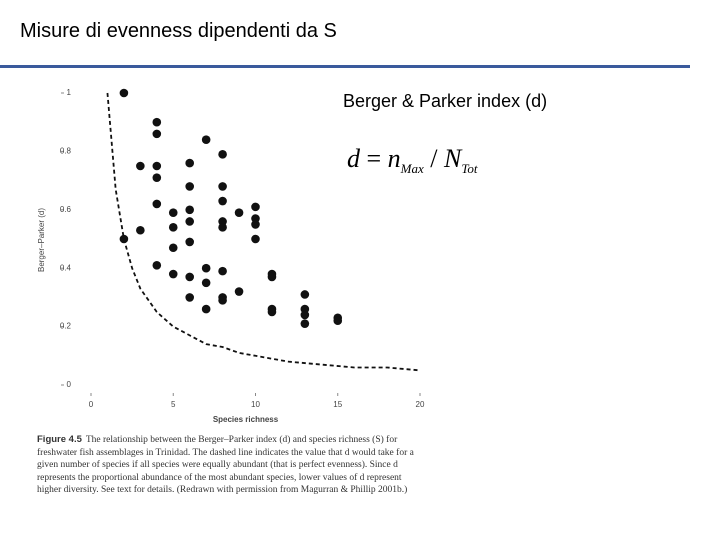 Image resolution: width=720 pixels, height=540 pixels. I want to click on slide-title: Misure di evenness dipendenti da S, so click(178, 31).